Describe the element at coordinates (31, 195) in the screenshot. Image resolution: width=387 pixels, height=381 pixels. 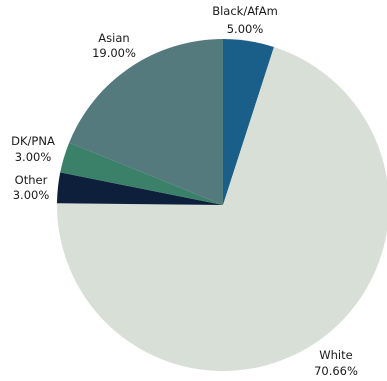
I see `label-other-value: 3.00%` at that location.